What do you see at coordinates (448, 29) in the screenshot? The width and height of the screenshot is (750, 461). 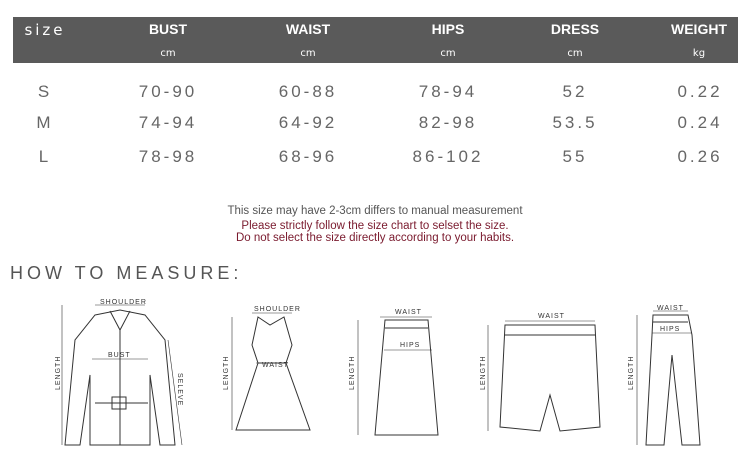 I see `col-hips: HIPS` at bounding box center [448, 29].